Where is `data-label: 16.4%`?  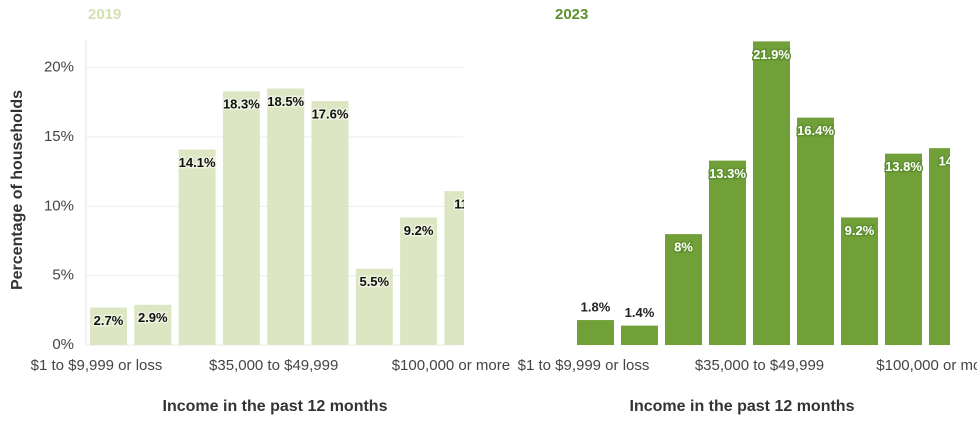 data-label: 16.4% is located at coordinates (815, 130).